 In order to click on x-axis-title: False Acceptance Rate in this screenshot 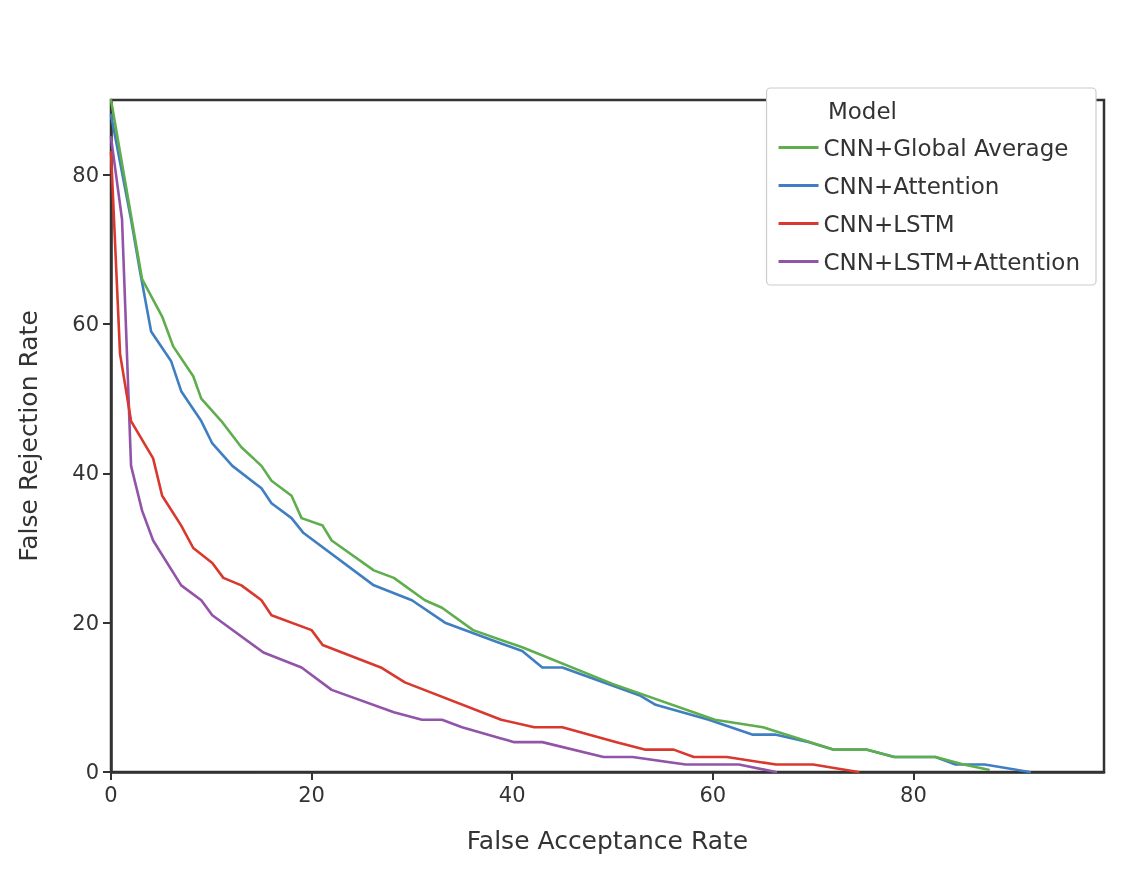, I will do `click(607, 840)`.